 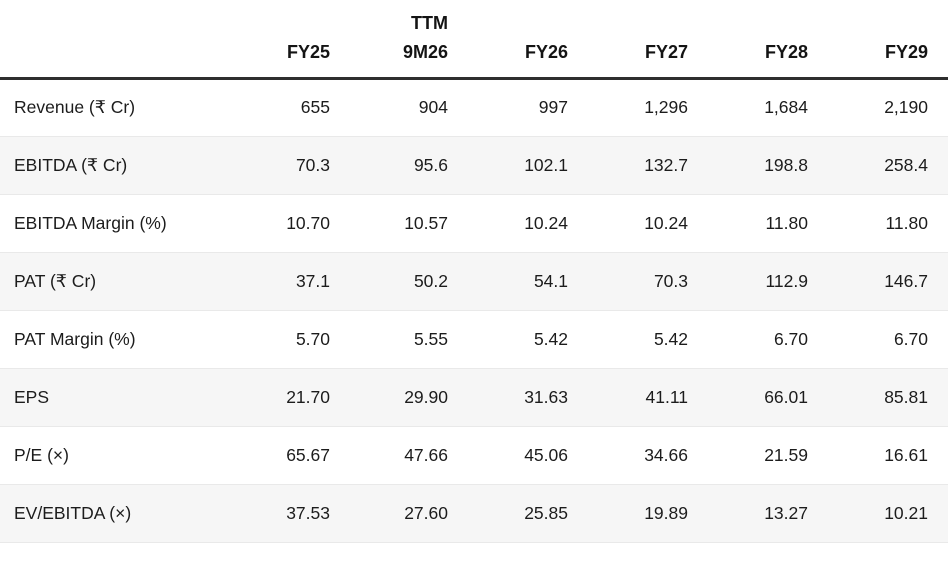 I want to click on cell-value: 19.89, so click(x=666, y=512).